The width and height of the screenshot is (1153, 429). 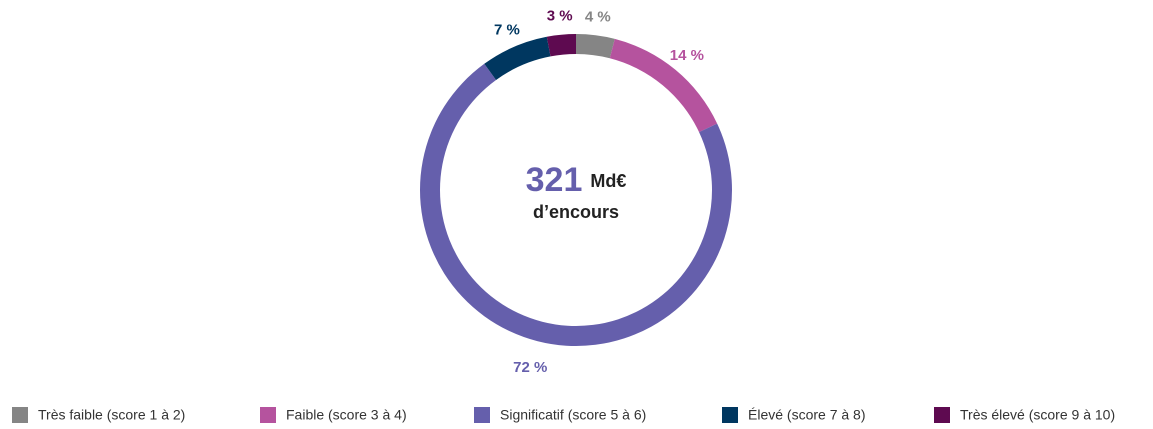 I want to click on legend-label: Très faible (score 1 à 2), so click(x=111, y=415).